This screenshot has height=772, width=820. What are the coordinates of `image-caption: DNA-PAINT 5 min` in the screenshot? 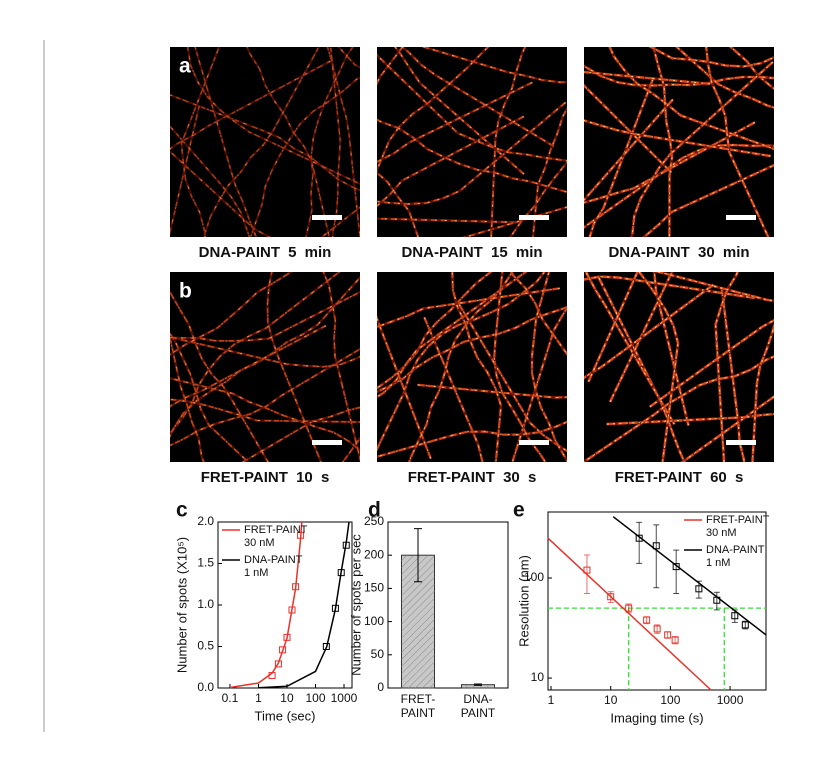 It's located at (265, 252).